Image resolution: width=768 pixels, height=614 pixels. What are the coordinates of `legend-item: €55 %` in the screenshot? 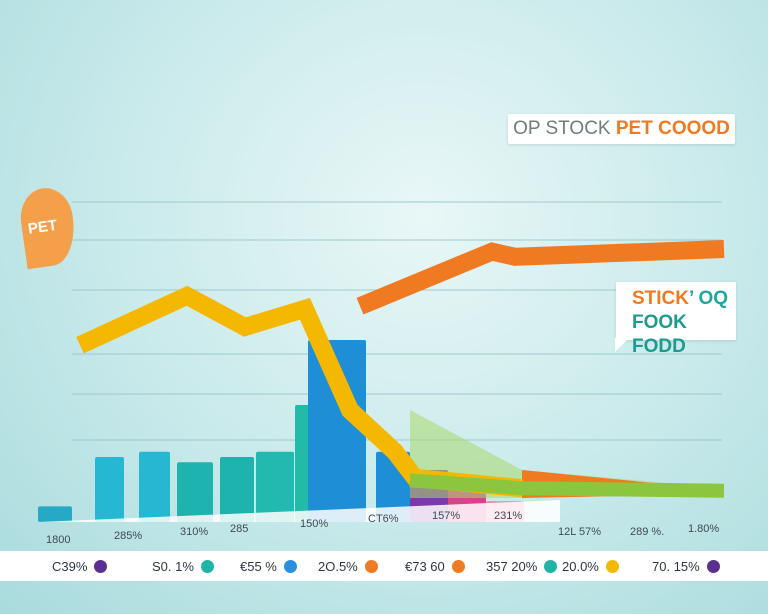 It's located at (268, 566).